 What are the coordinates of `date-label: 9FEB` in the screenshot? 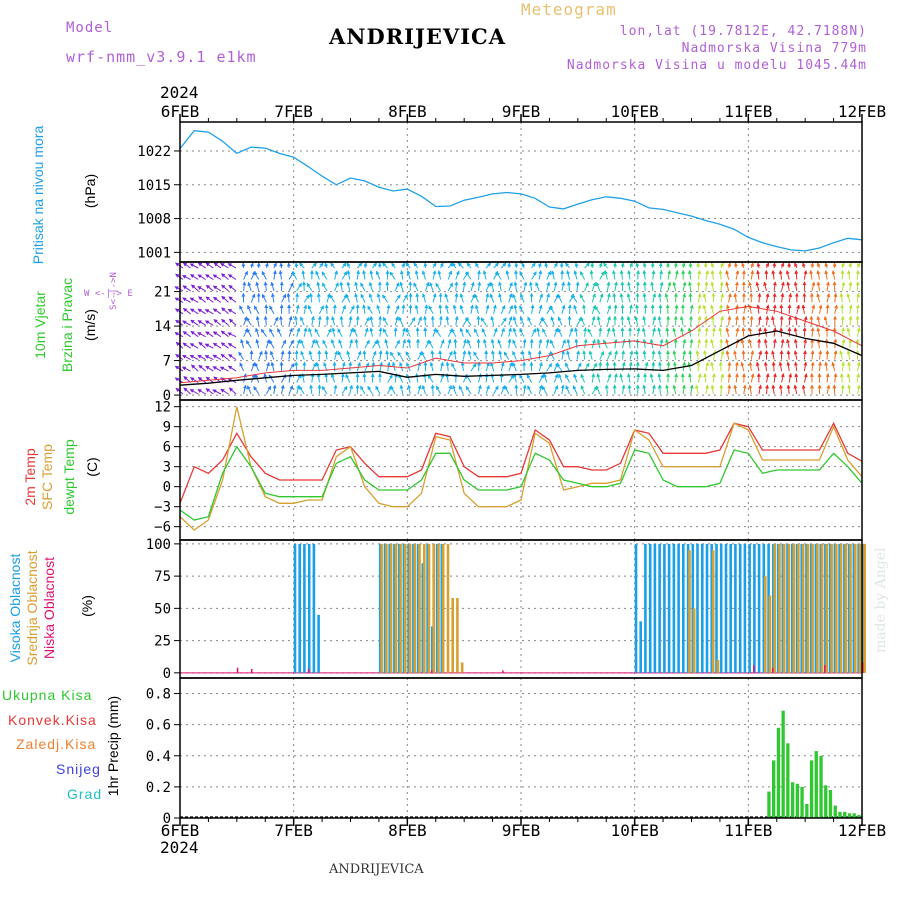 It's located at (521, 830).